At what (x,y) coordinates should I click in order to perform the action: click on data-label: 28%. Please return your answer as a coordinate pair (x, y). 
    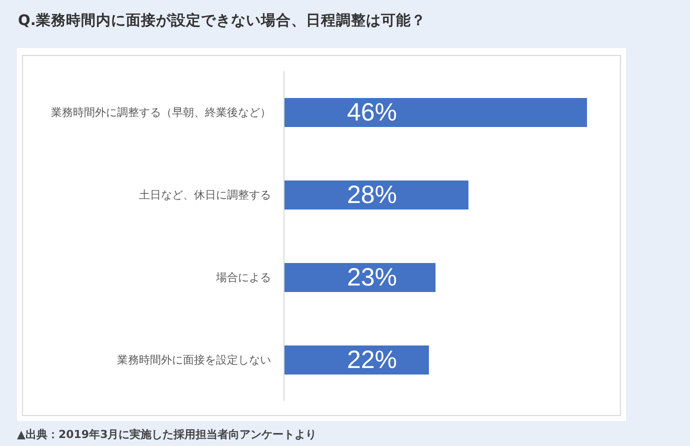
    Looking at the image, I should click on (372, 195).